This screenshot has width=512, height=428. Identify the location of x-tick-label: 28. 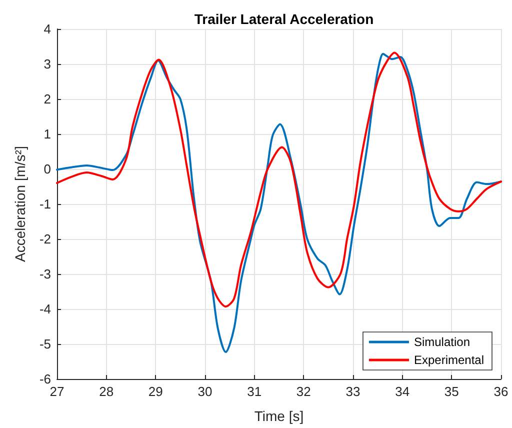
(106, 391).